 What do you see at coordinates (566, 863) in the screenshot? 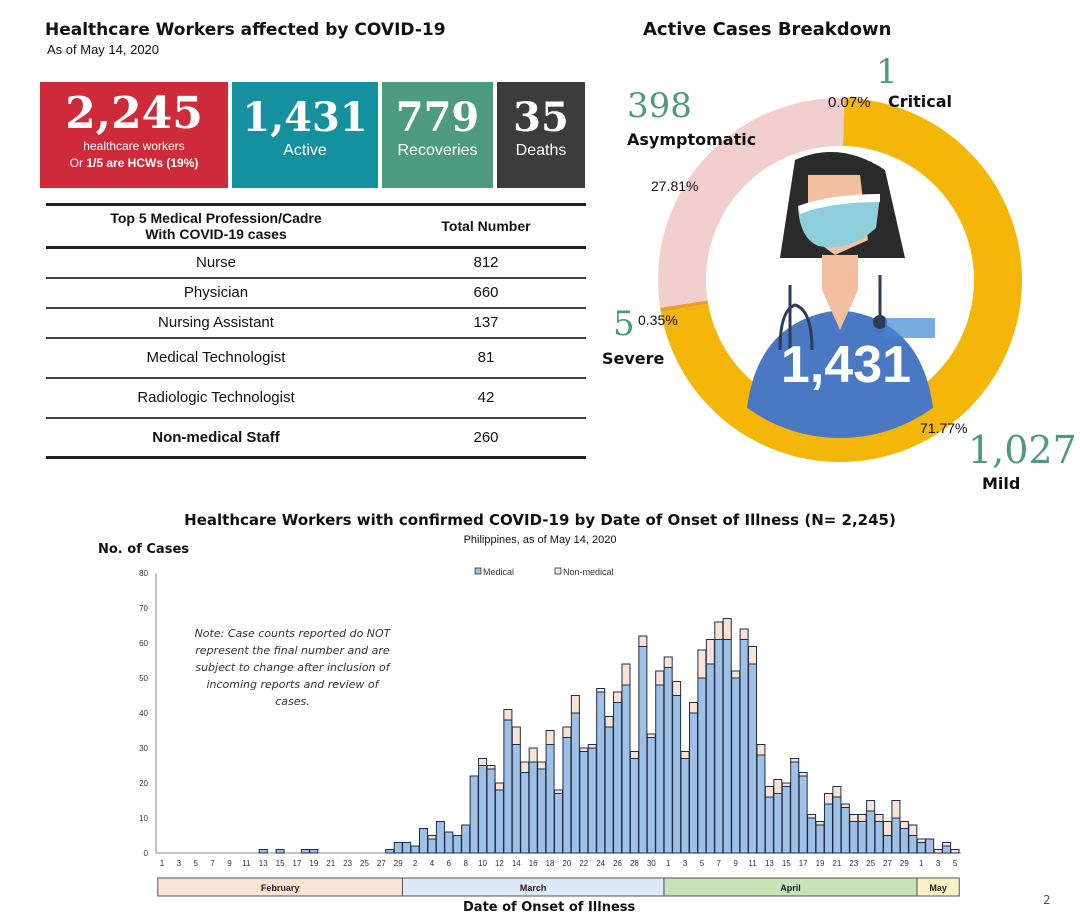
I see `x-tick-label: 20` at bounding box center [566, 863].